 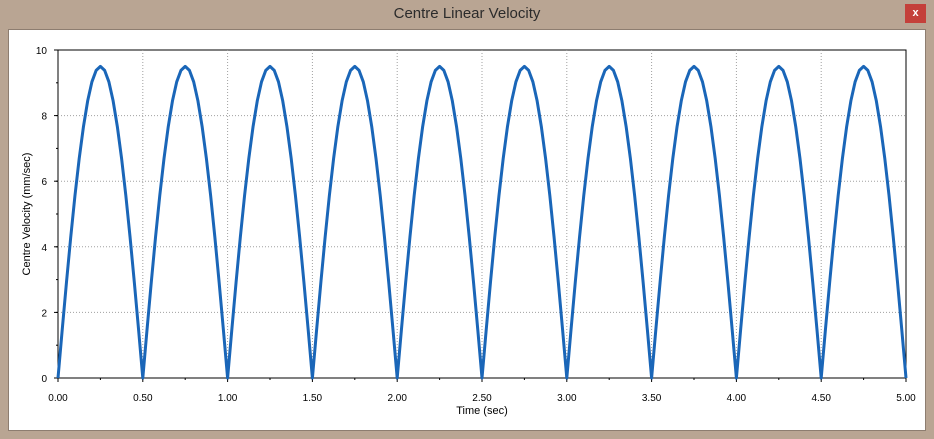 I want to click on x-tick-label: 3.00, so click(x=567, y=398).